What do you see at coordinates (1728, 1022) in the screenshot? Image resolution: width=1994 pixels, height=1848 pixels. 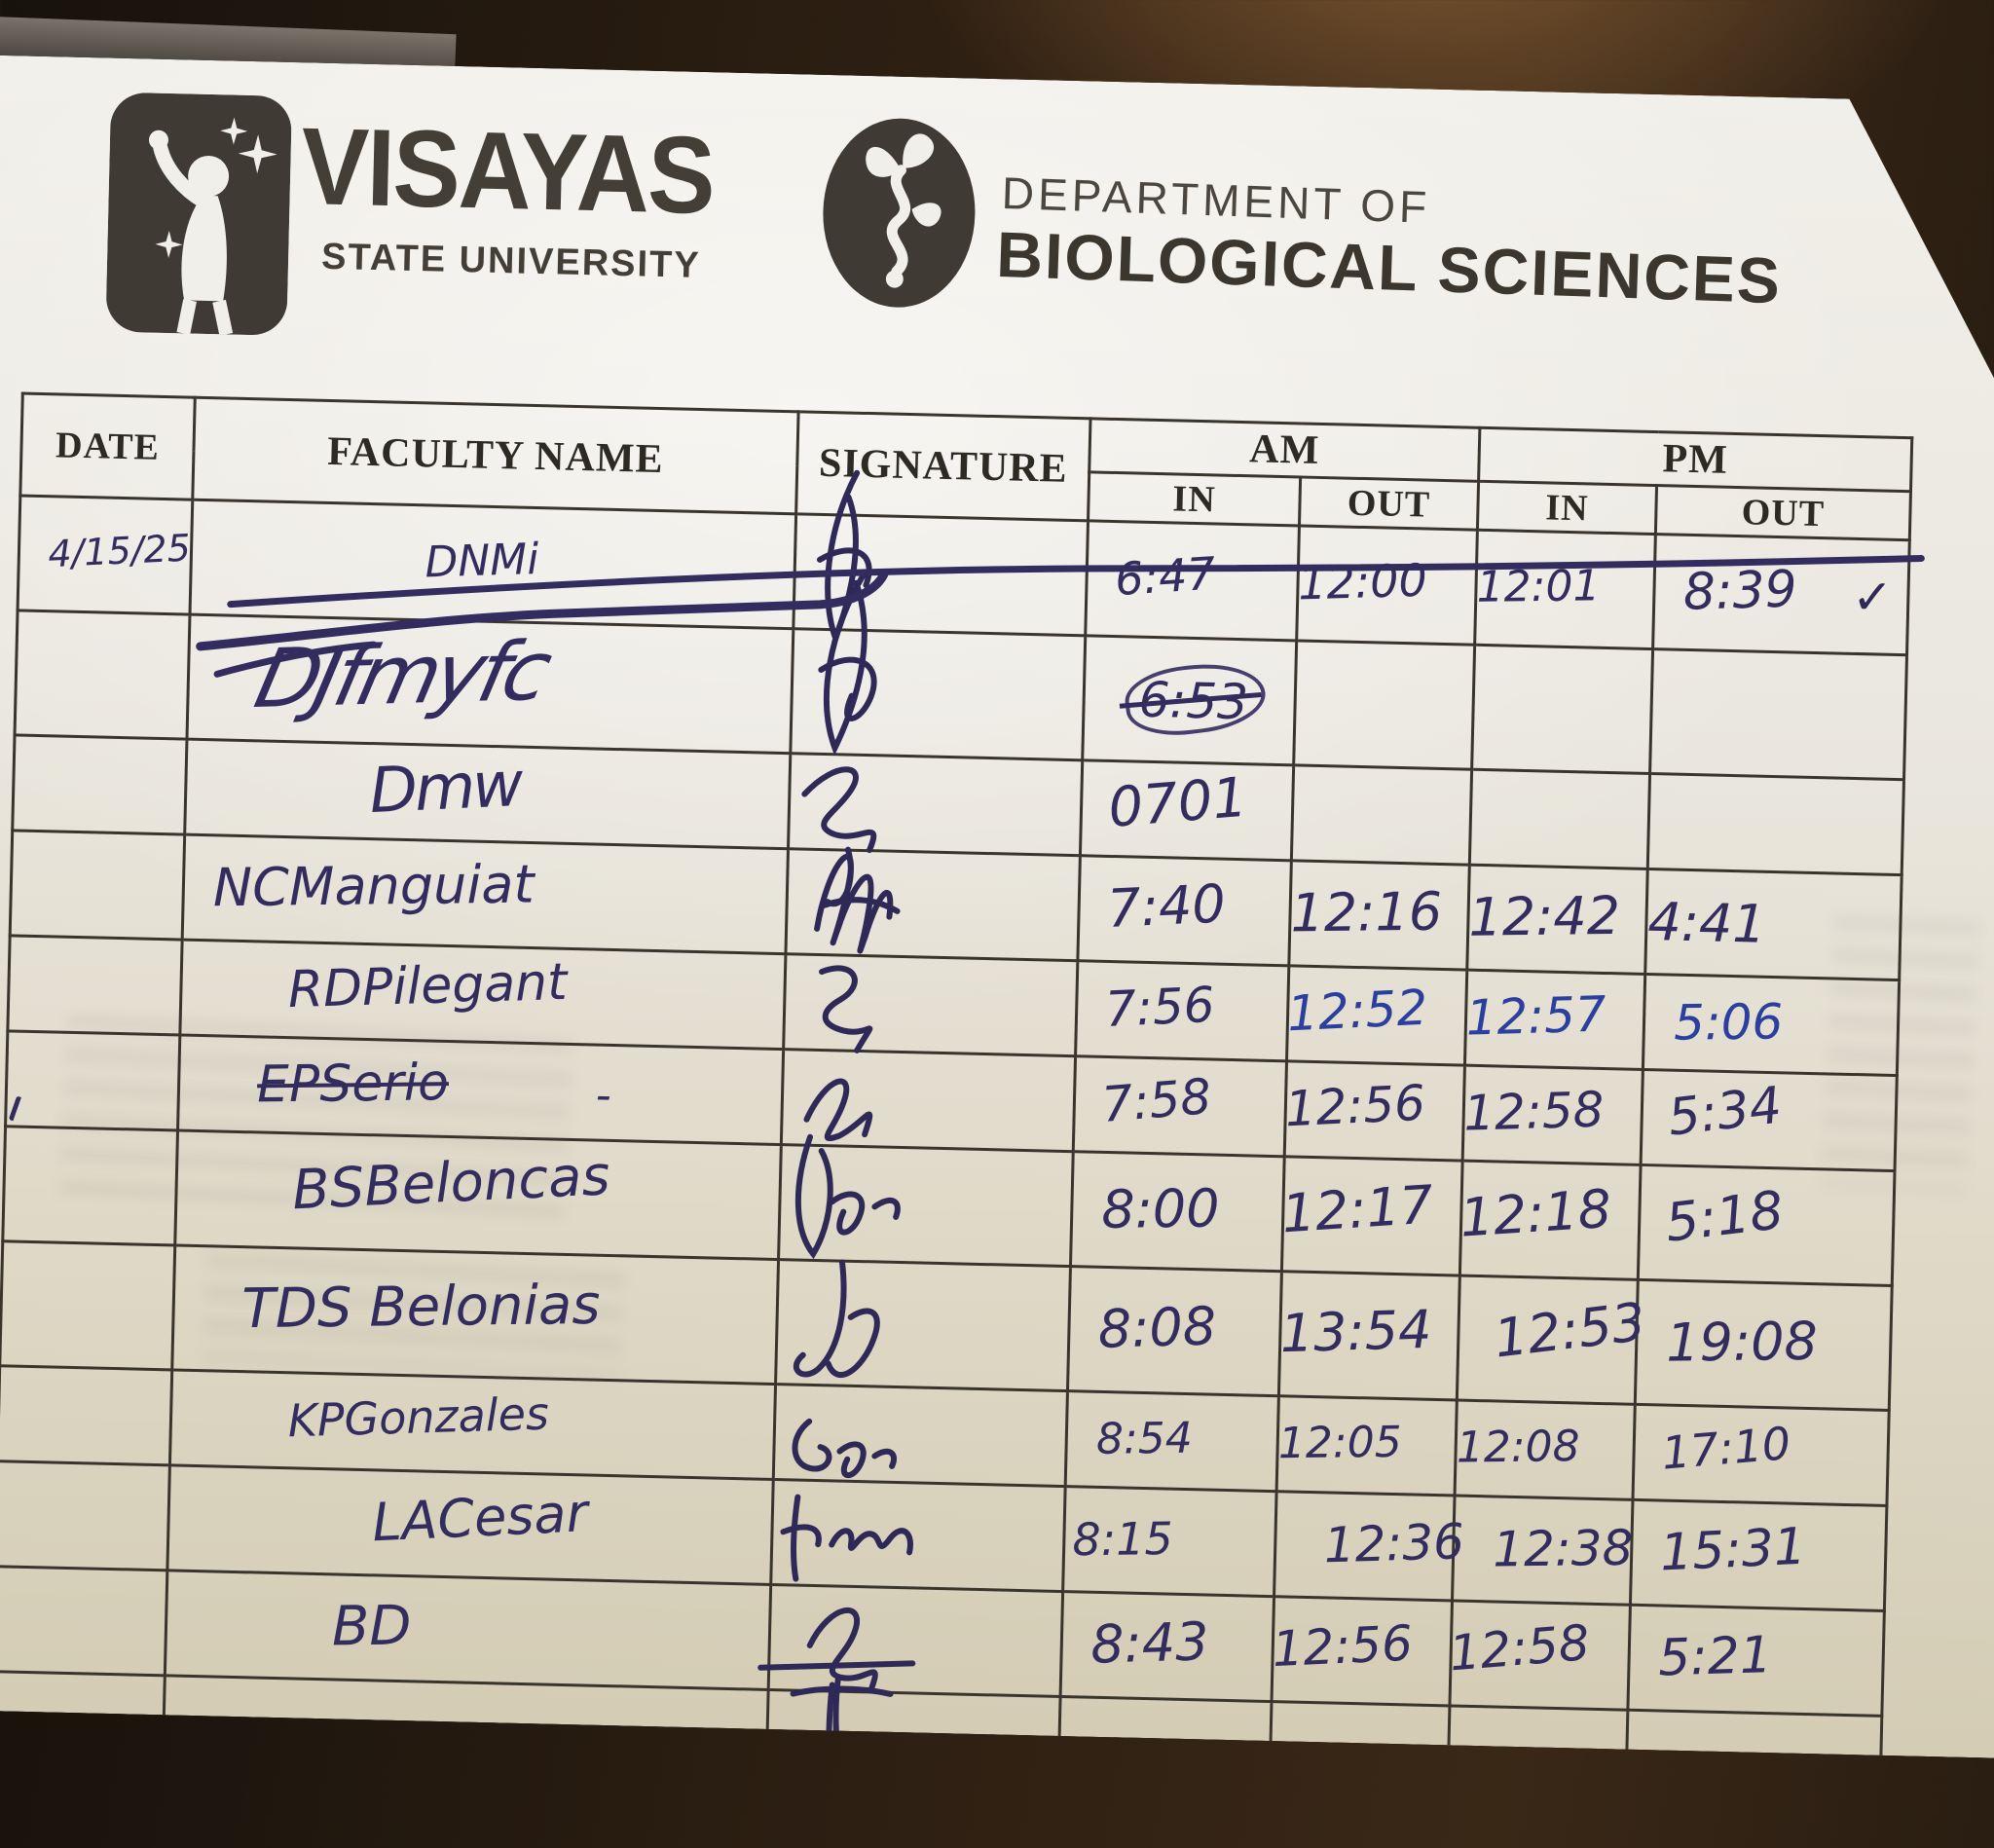 I see `pm-out-time: 5:06` at bounding box center [1728, 1022].